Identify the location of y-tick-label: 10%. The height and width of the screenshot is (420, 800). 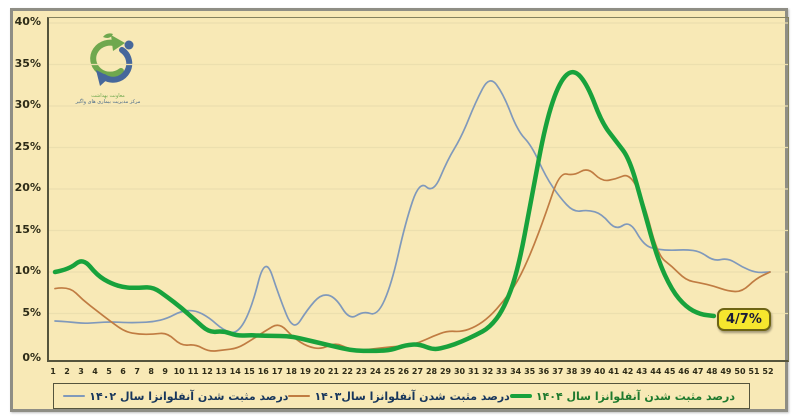
(27, 270).